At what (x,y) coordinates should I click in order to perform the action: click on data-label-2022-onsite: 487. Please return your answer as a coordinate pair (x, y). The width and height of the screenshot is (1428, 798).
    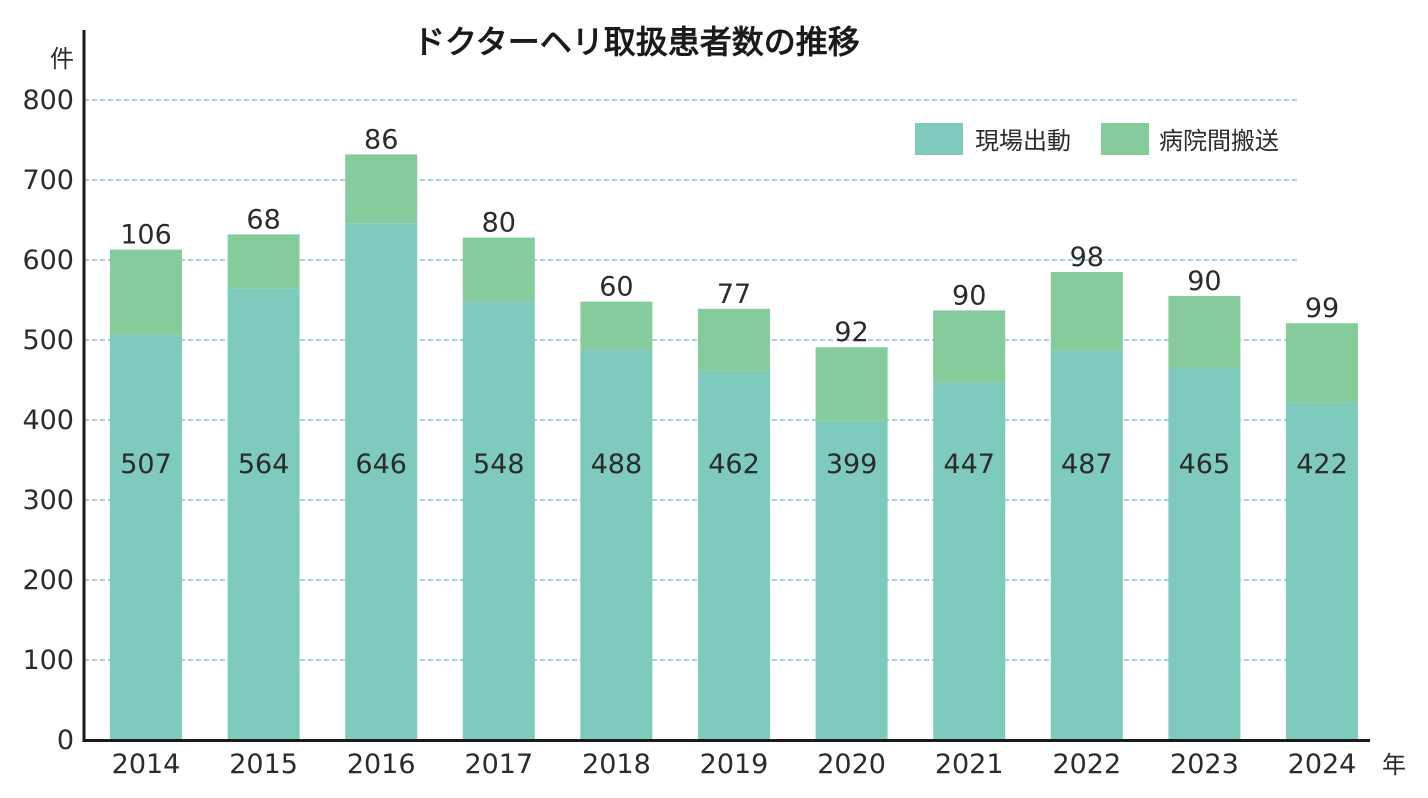
    Looking at the image, I should click on (1087, 464).